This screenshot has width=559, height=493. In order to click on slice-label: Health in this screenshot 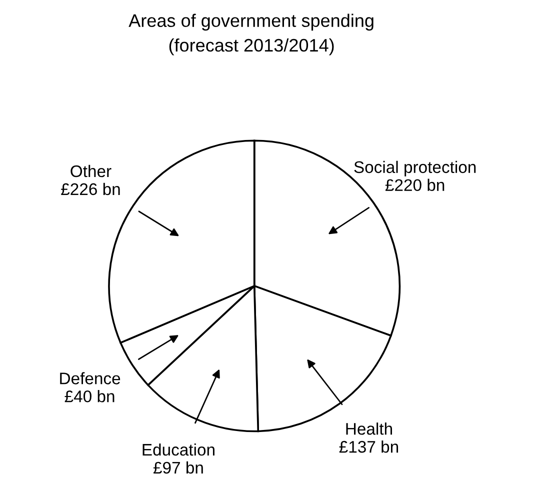, I will do `click(369, 428)`.